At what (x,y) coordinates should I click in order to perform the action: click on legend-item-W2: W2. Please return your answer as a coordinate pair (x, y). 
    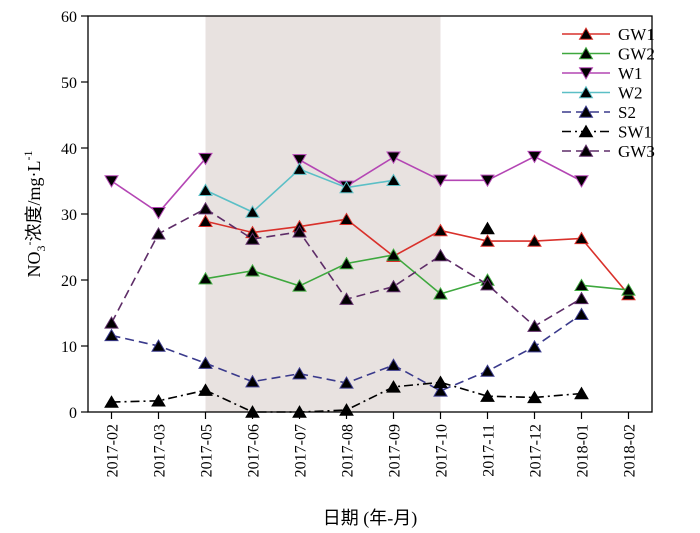
    Looking at the image, I should click on (602, 93).